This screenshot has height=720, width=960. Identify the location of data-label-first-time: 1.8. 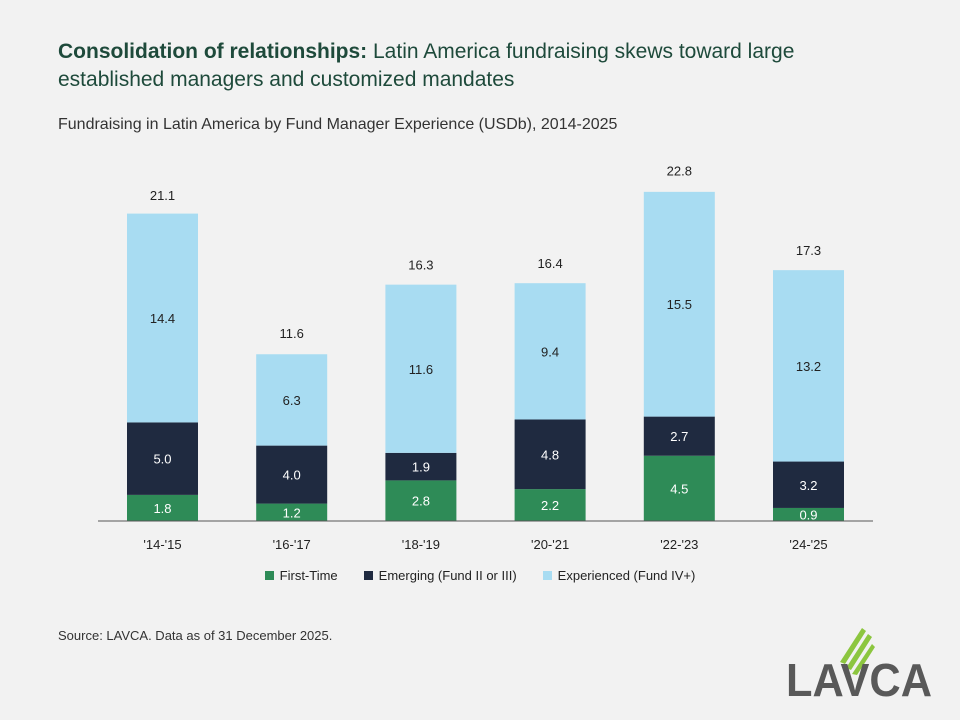
(162, 508).